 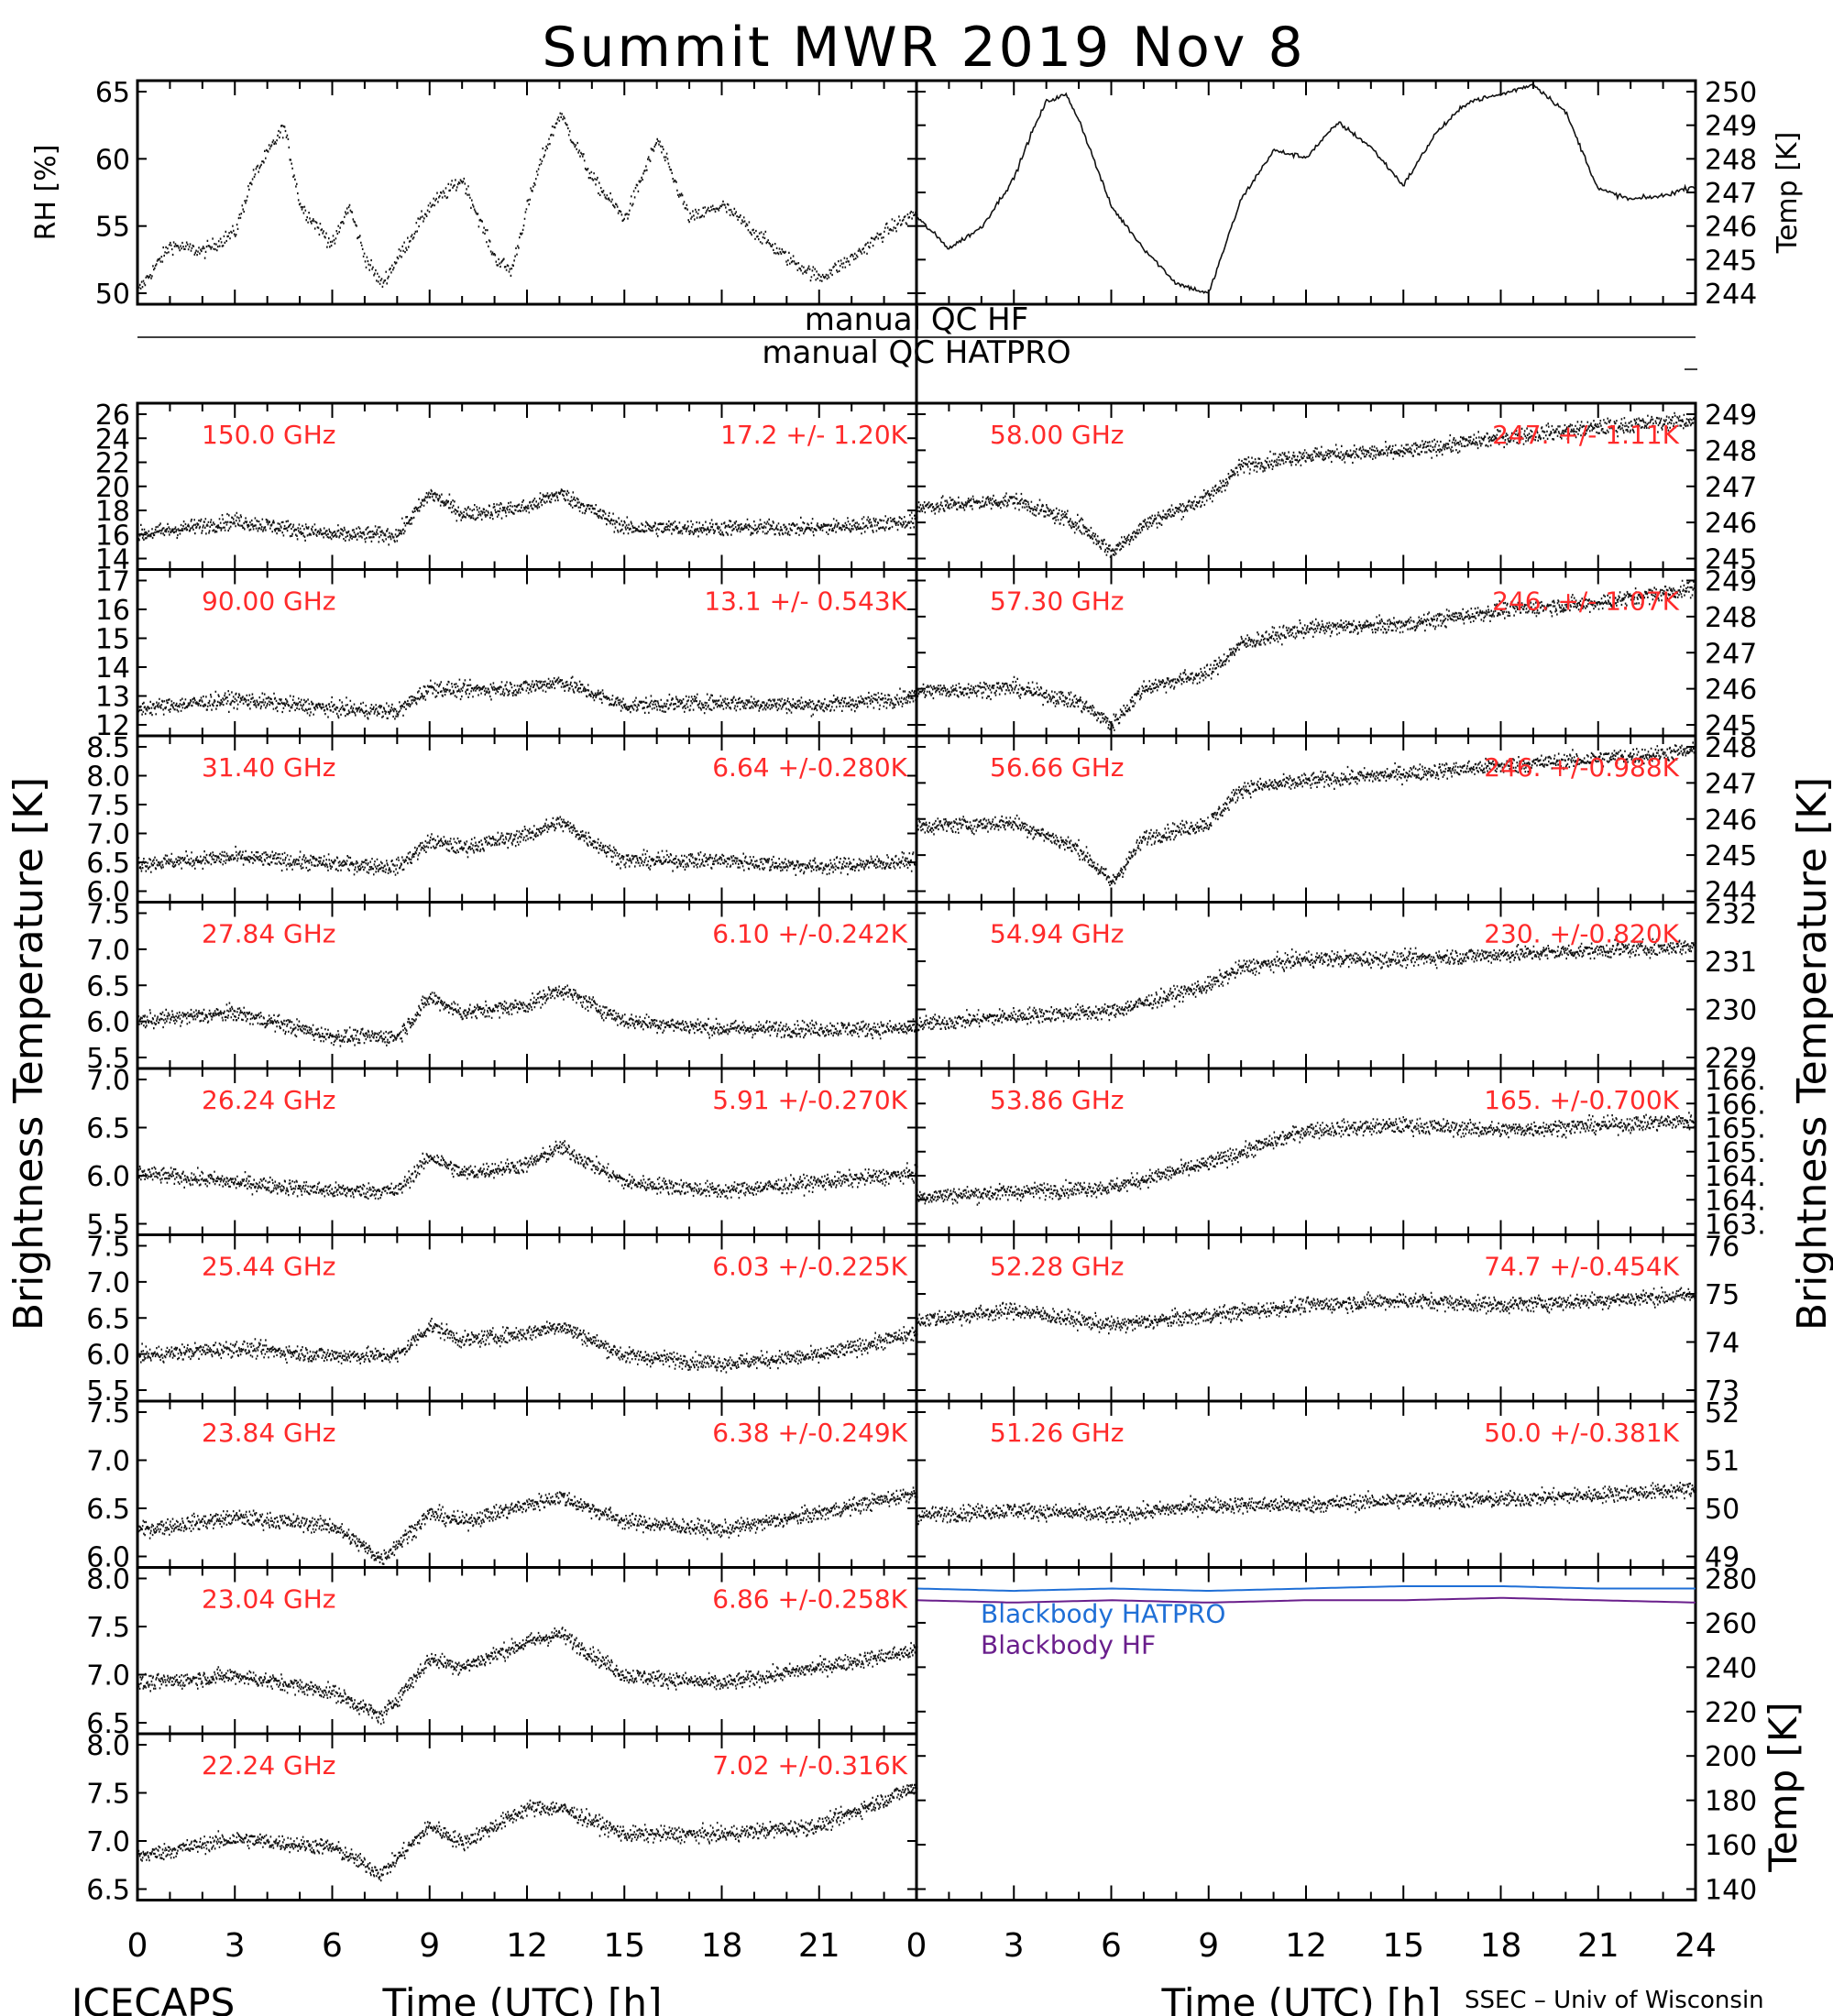 I want to click on right-panel-6-ytick-label: 76, so click(x=1722, y=1248).